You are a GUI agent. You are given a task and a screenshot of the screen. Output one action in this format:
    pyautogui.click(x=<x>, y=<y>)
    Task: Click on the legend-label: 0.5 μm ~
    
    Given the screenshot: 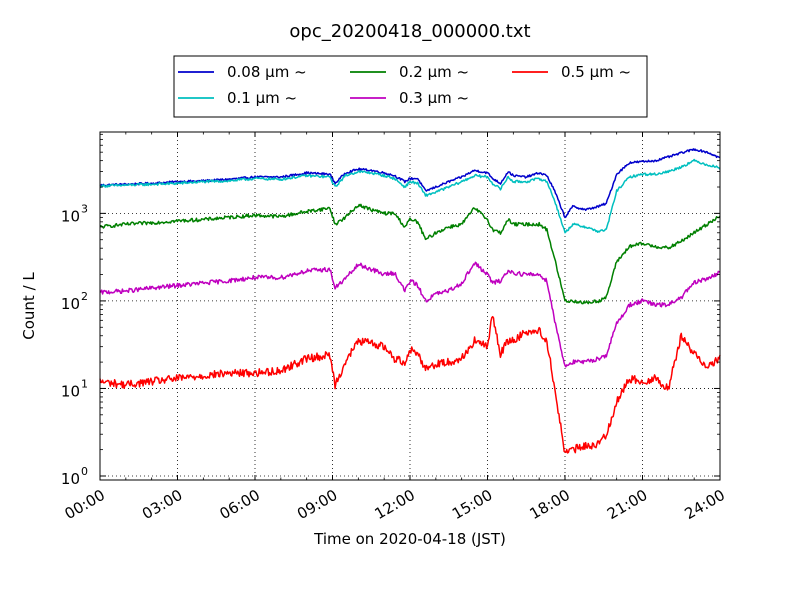 What is the action you would take?
    pyautogui.click(x=596, y=72)
    